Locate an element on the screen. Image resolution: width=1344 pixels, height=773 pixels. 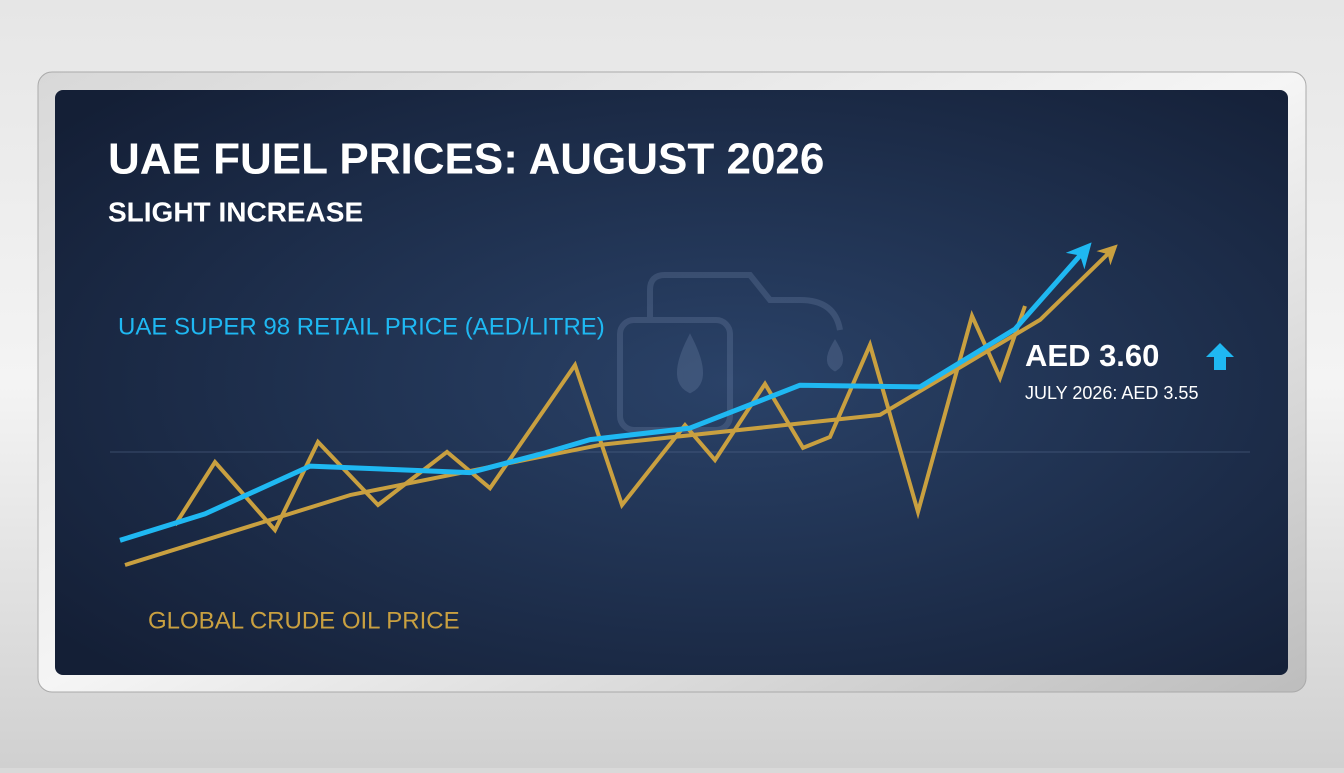
chart-subtitle: SLIGHT INCREASE is located at coordinates (235, 211).